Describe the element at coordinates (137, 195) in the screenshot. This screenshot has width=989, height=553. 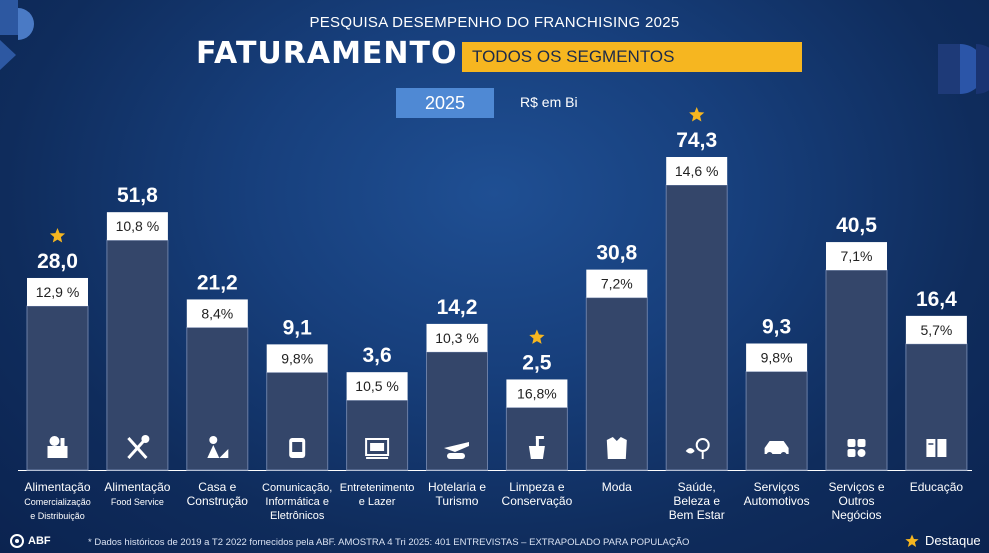
I see `value-label: 51,8` at that location.